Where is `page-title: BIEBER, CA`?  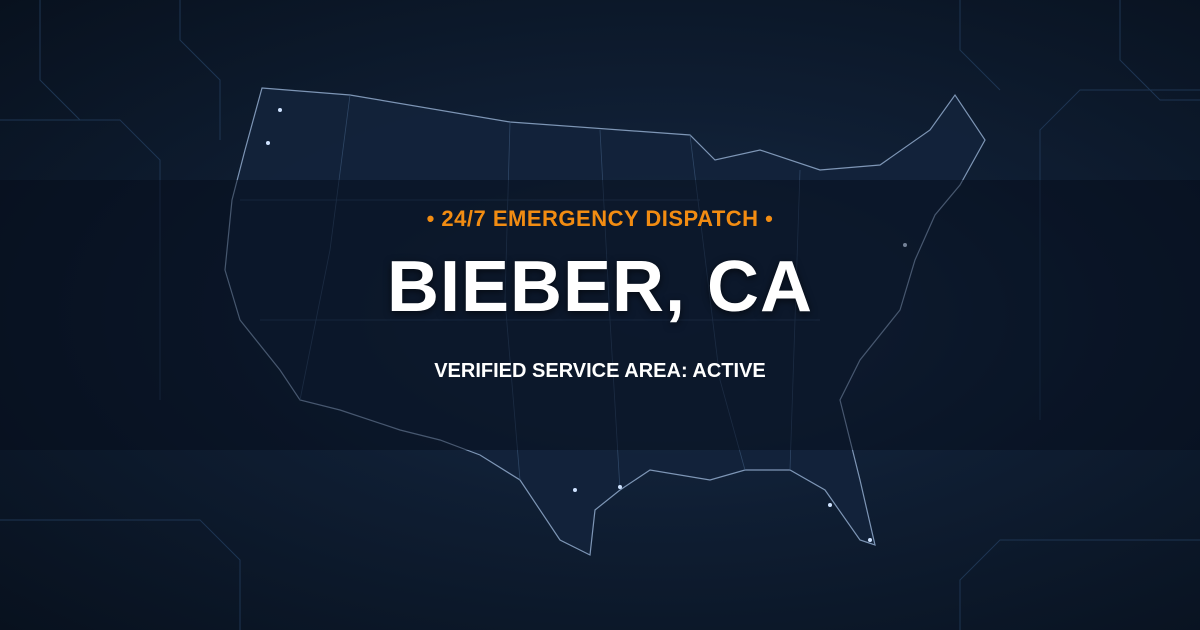
page-title: BIEBER, CA is located at coordinates (600, 287).